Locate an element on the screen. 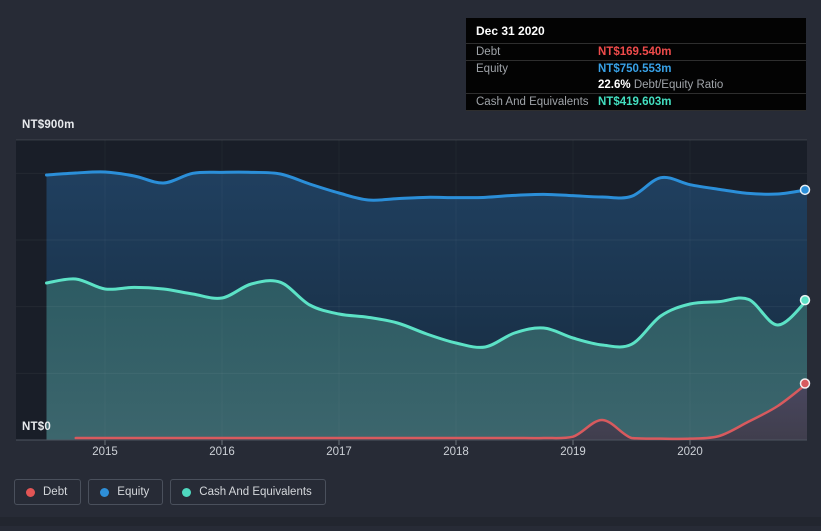  y-axis-label-zero: NT$0 is located at coordinates (36, 427).